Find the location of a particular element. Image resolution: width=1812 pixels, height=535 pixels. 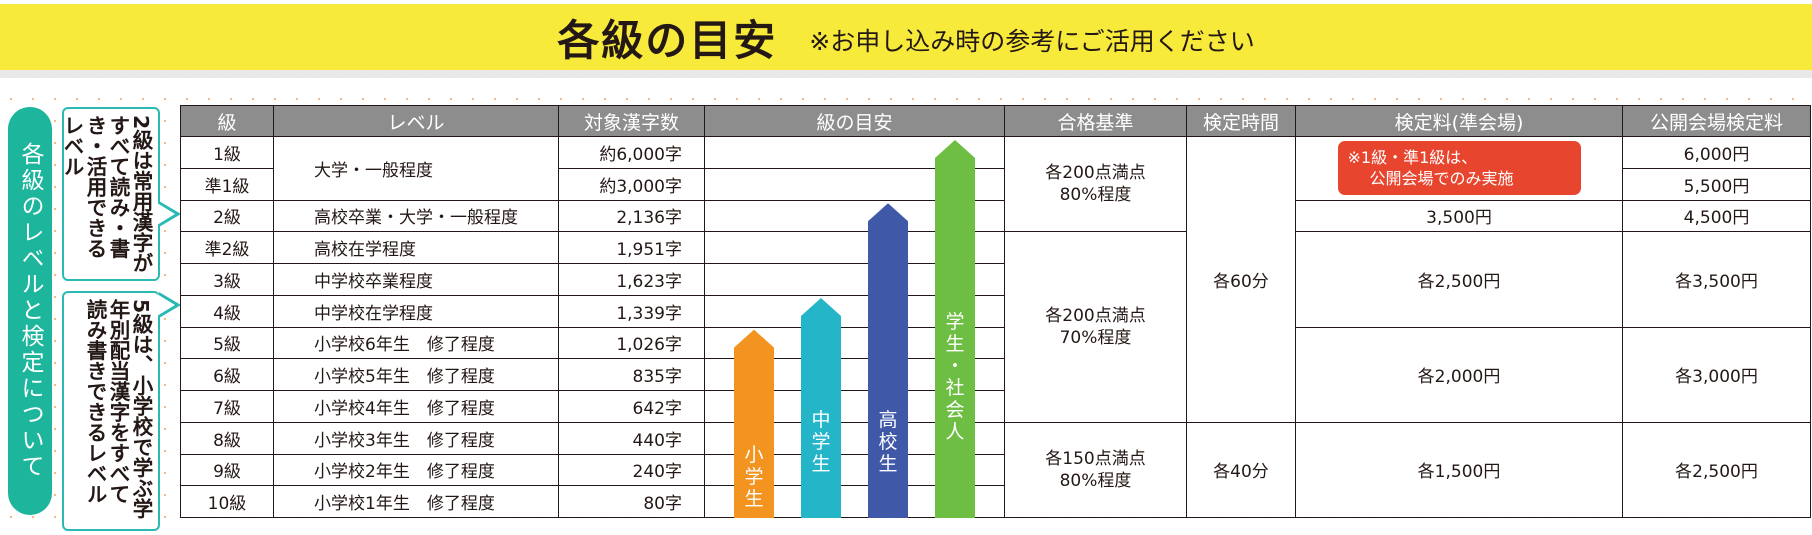

kanji-count-cell: 1,951字 is located at coordinates (631, 247).